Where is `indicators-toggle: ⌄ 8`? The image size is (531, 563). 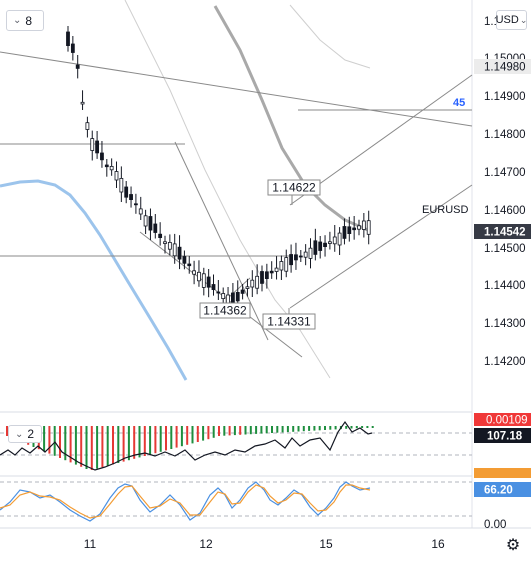 indicators-toggle: ⌄ 8 is located at coordinates (25, 20).